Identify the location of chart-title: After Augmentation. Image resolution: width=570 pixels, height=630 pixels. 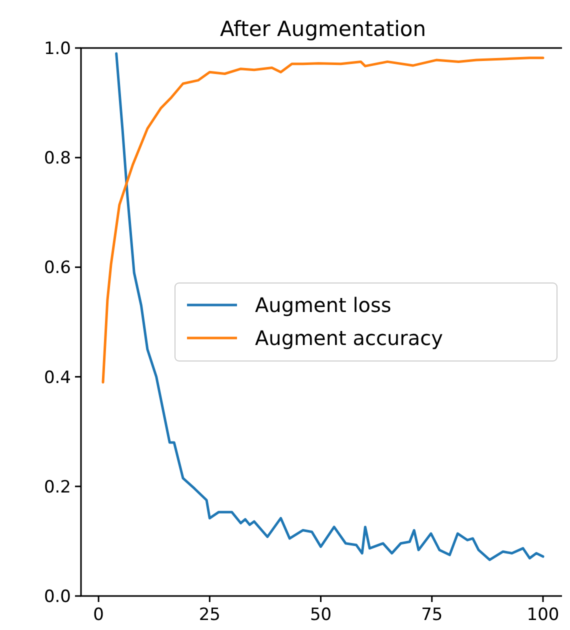
(323, 29).